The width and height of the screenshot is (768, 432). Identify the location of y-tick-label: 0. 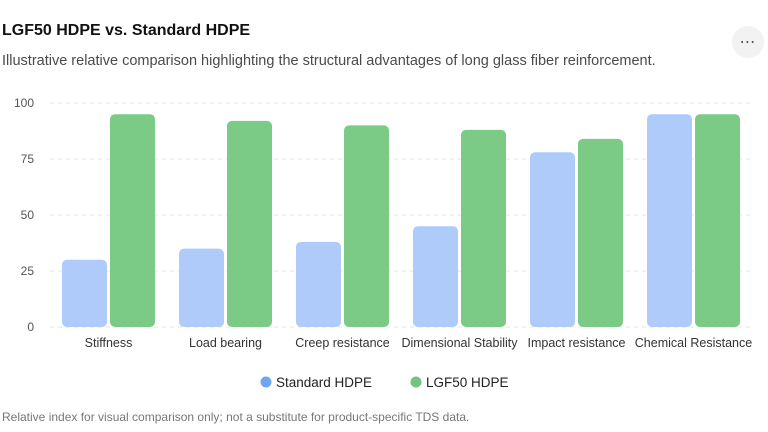
(30, 327).